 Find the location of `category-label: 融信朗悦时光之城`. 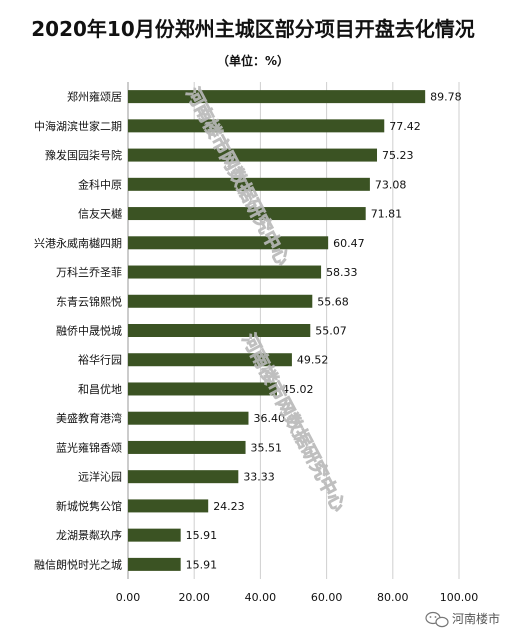

category-label: 融信朗悦时光之城 is located at coordinates (78, 564).